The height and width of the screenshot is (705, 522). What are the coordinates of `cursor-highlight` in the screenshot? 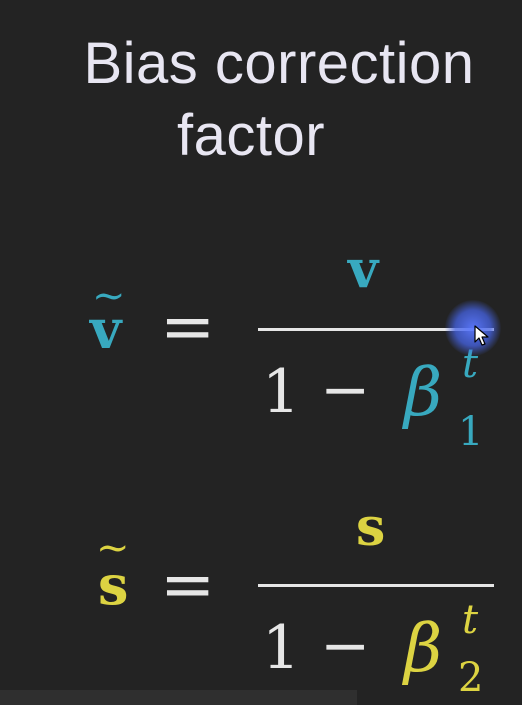 It's located at (473, 328).